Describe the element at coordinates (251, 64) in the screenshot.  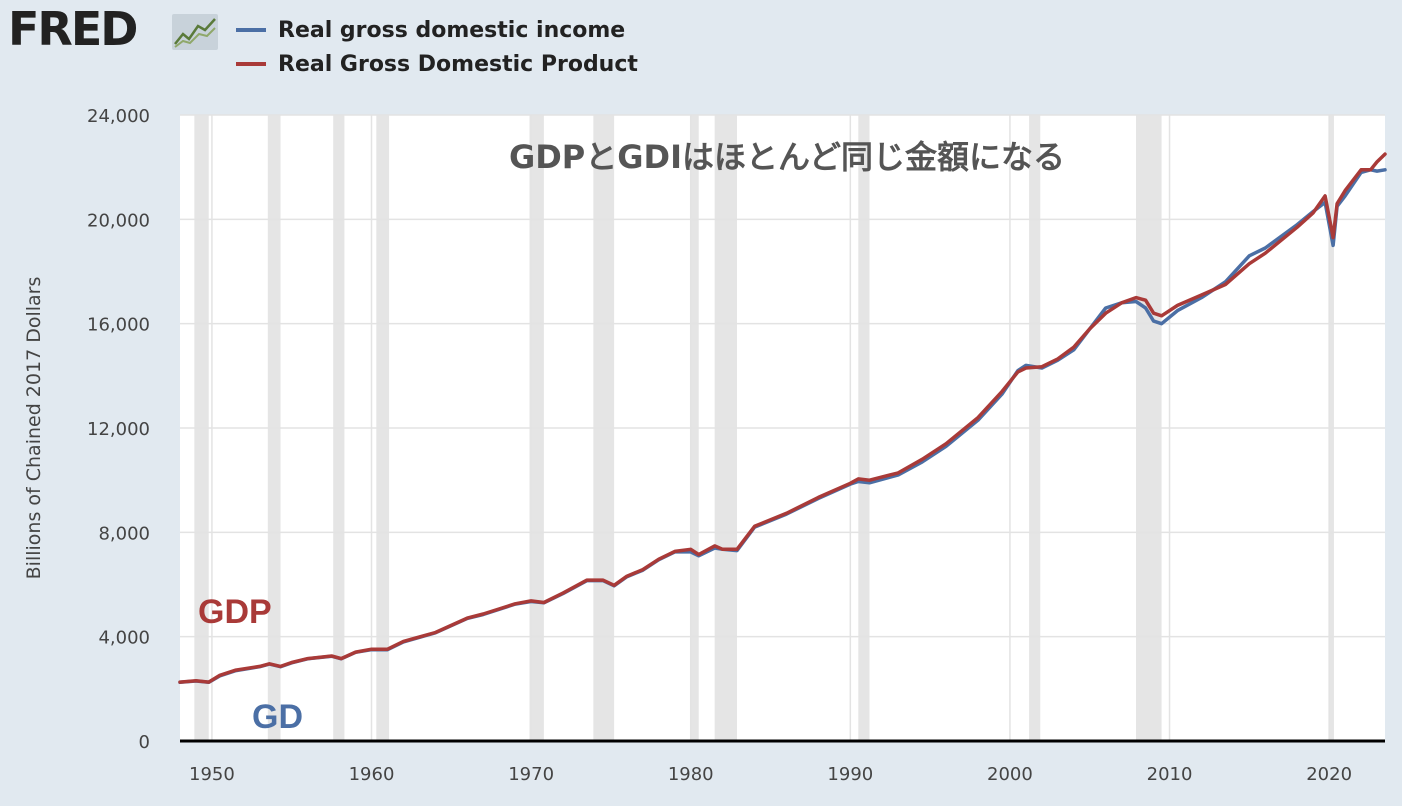
I see `legend-swatch-gdp` at that location.